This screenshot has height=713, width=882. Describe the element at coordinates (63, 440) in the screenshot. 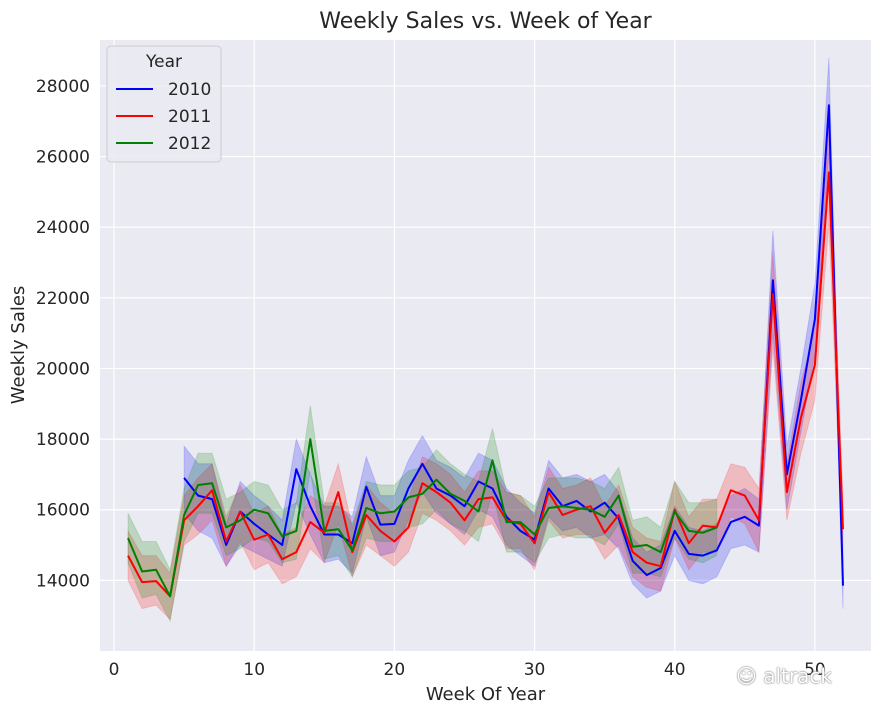

I see `y-tick-label: 18000` at that location.